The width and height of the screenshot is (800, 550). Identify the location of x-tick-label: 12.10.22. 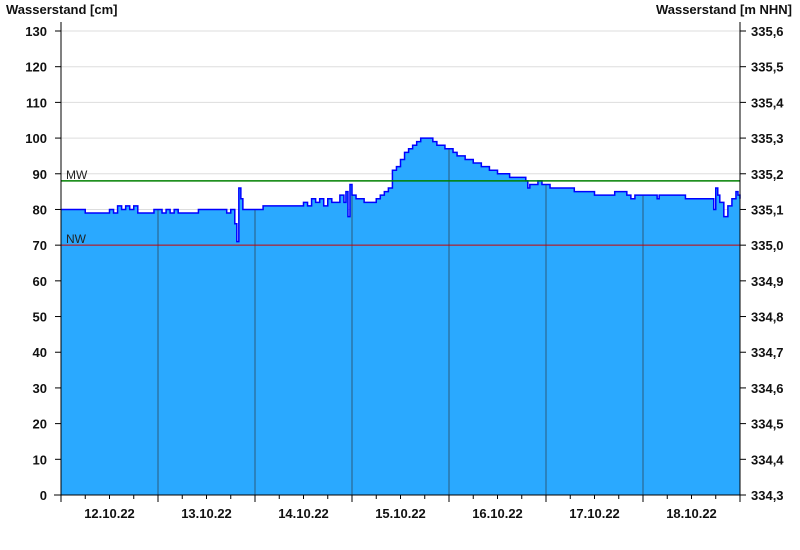
(109, 513).